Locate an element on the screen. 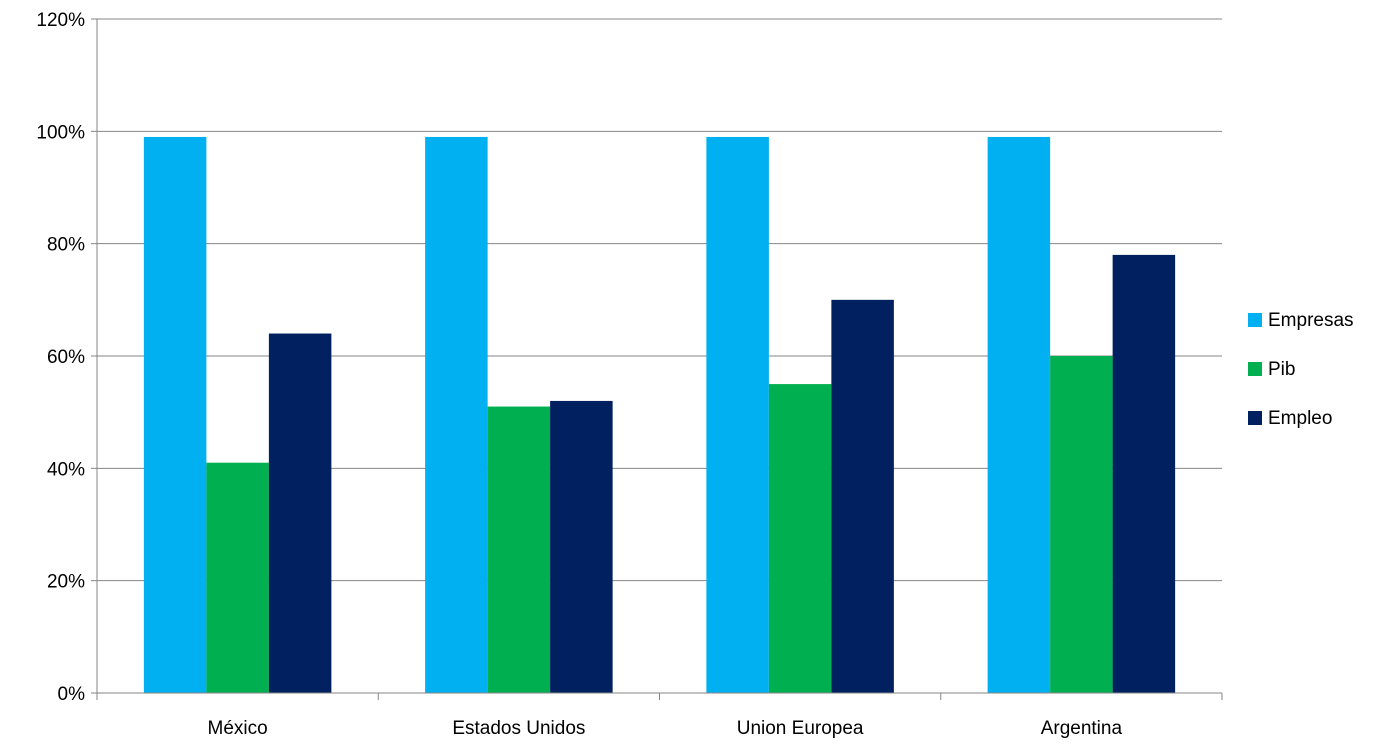 This screenshot has width=1397, height=747. y-tick-labels: 0% 20% 40% 60% 80% 100% 120% is located at coordinates (60, 357).